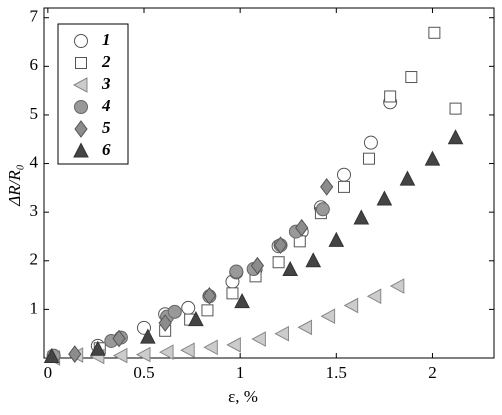 The image size is (502, 415). Describe the element at coordinates (93, 94) in the screenshot. I see `legend-box` at that location.